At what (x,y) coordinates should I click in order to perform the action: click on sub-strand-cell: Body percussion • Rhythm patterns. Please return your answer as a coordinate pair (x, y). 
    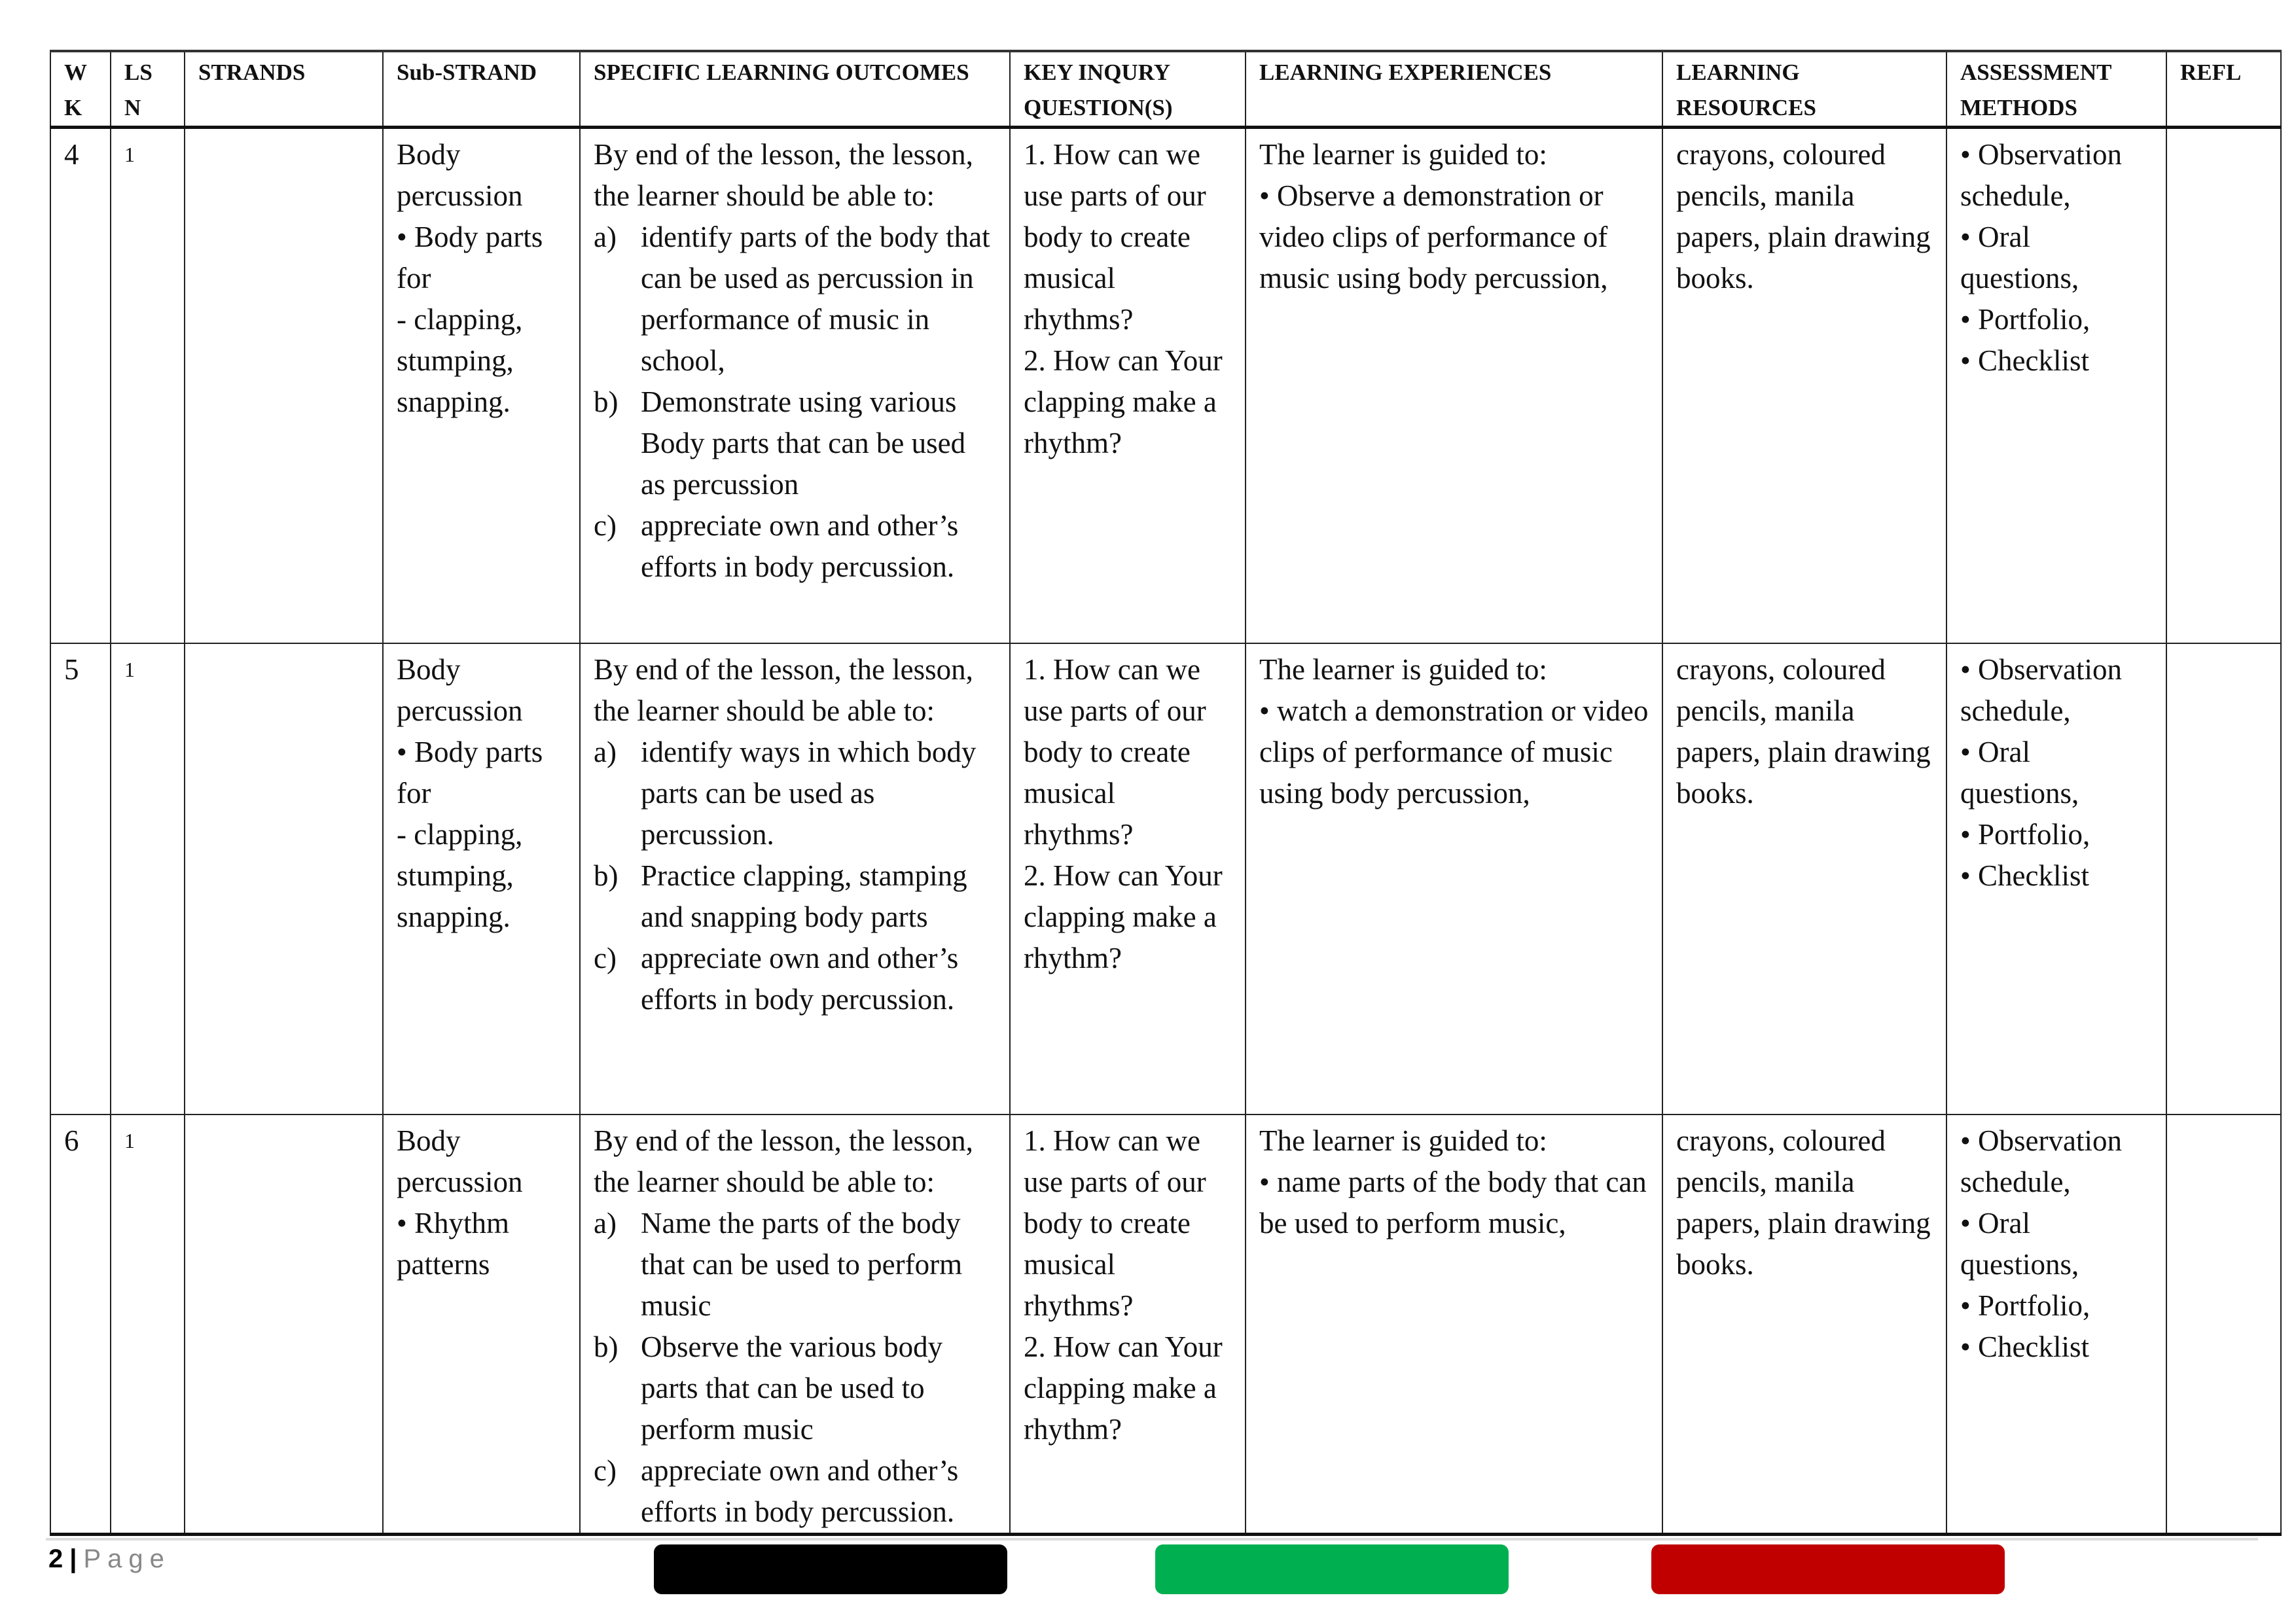
    Looking at the image, I should click on (481, 1324).